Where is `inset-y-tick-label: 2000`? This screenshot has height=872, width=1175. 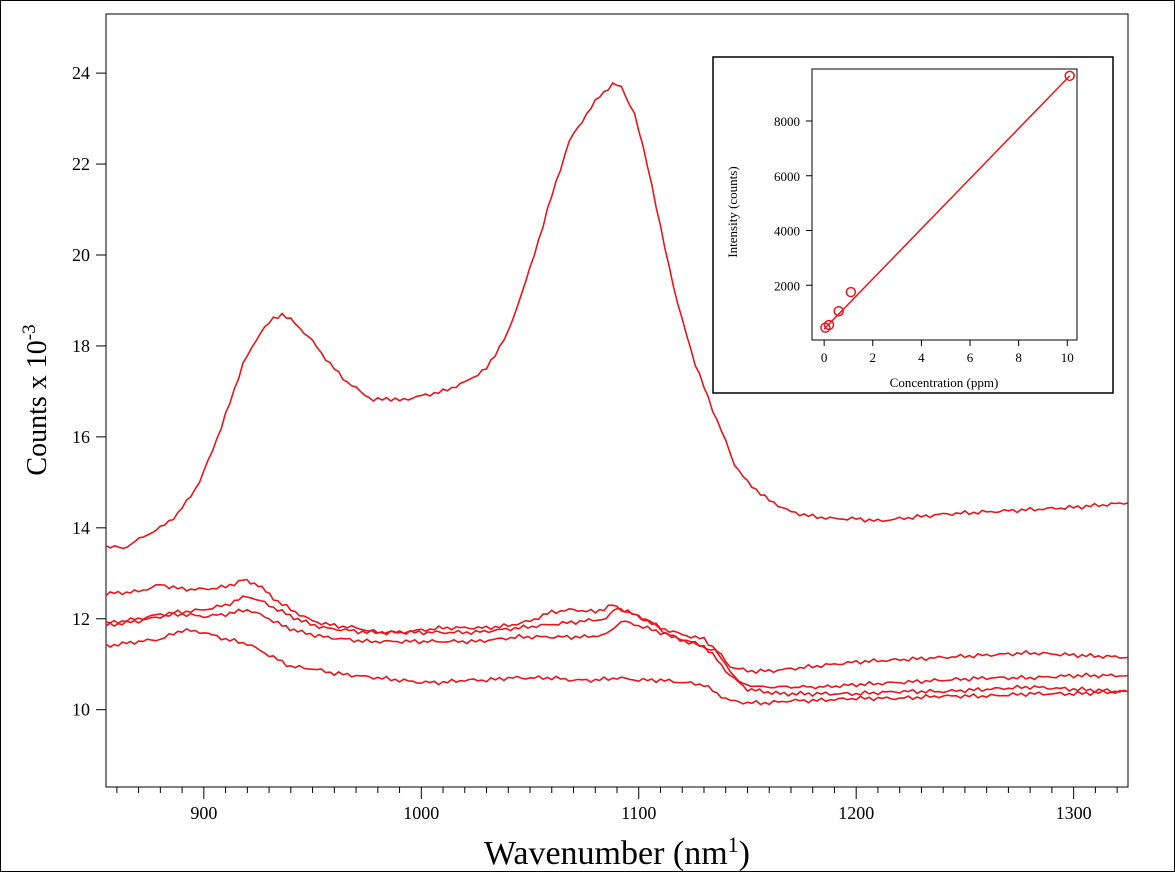 inset-y-tick-label: 2000 is located at coordinates (787, 285).